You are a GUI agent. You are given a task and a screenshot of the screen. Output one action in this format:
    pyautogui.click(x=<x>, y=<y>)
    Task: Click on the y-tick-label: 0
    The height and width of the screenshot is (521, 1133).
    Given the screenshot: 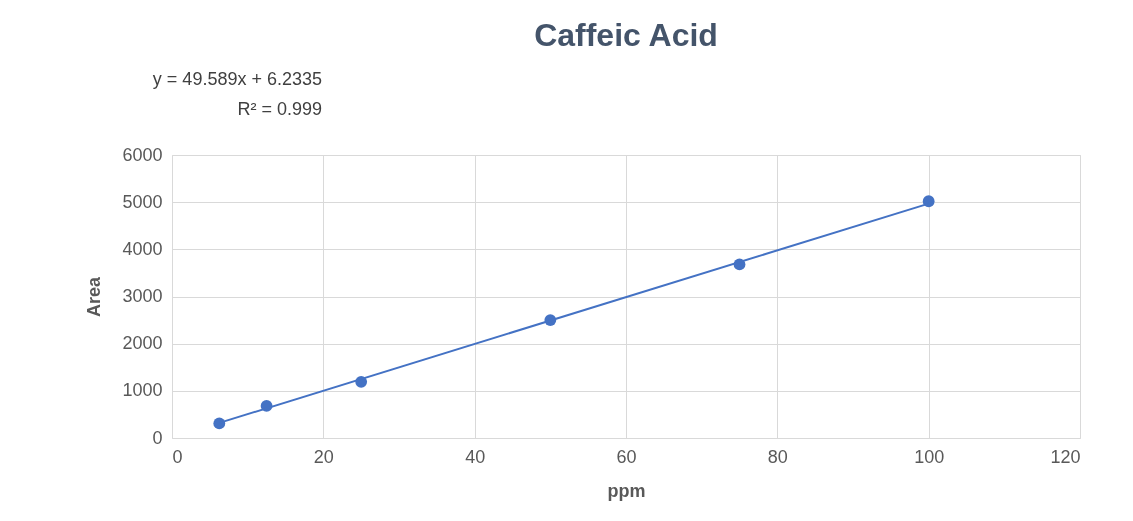 What is the action you would take?
    pyautogui.click(x=157, y=437)
    